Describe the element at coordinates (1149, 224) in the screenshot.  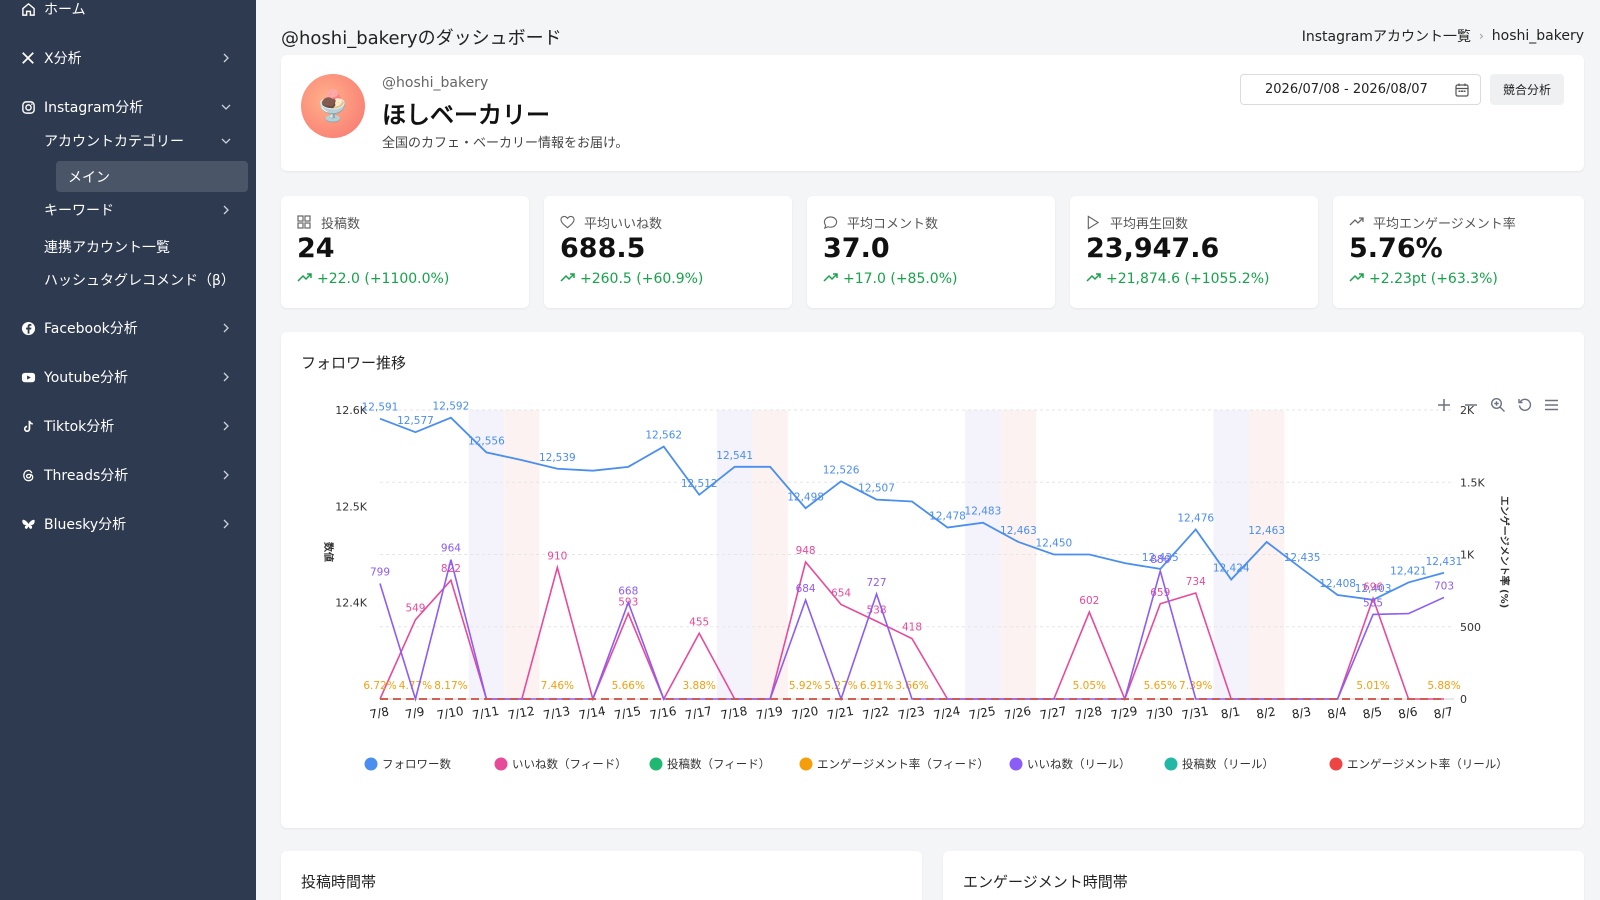
I see `stat-label-text: 平均再生回数` at that location.